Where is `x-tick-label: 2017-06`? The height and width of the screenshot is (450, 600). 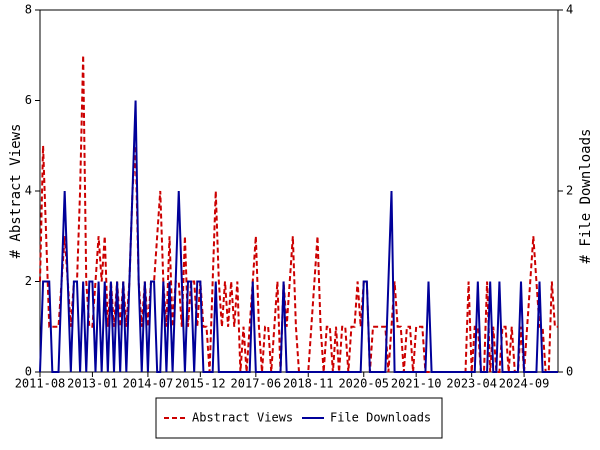 x-tick-label: 2017-06 is located at coordinates (256, 384).